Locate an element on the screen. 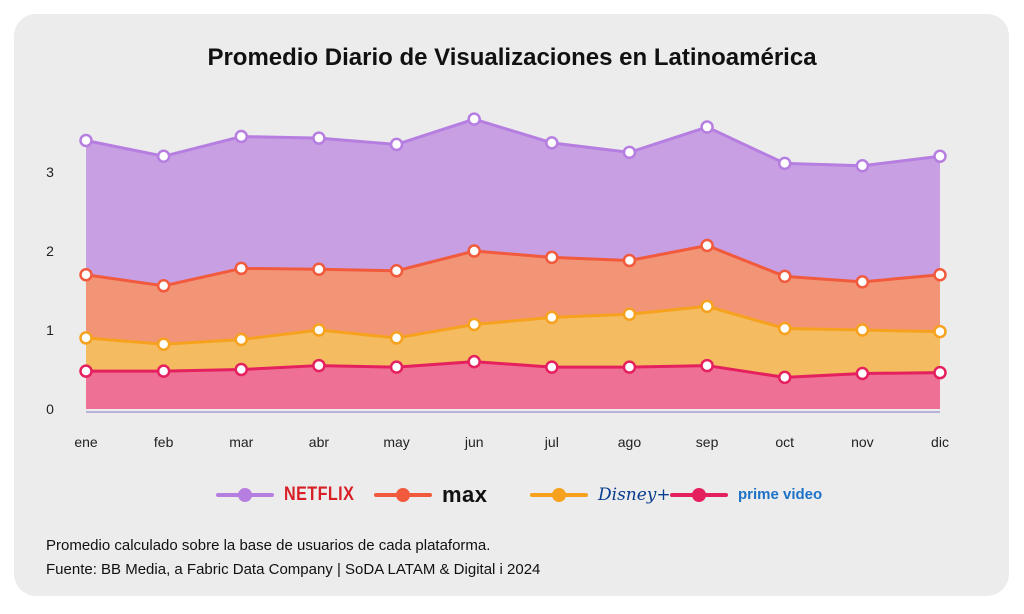  legend-item-netflix: NETFLIX is located at coordinates (291, 495).